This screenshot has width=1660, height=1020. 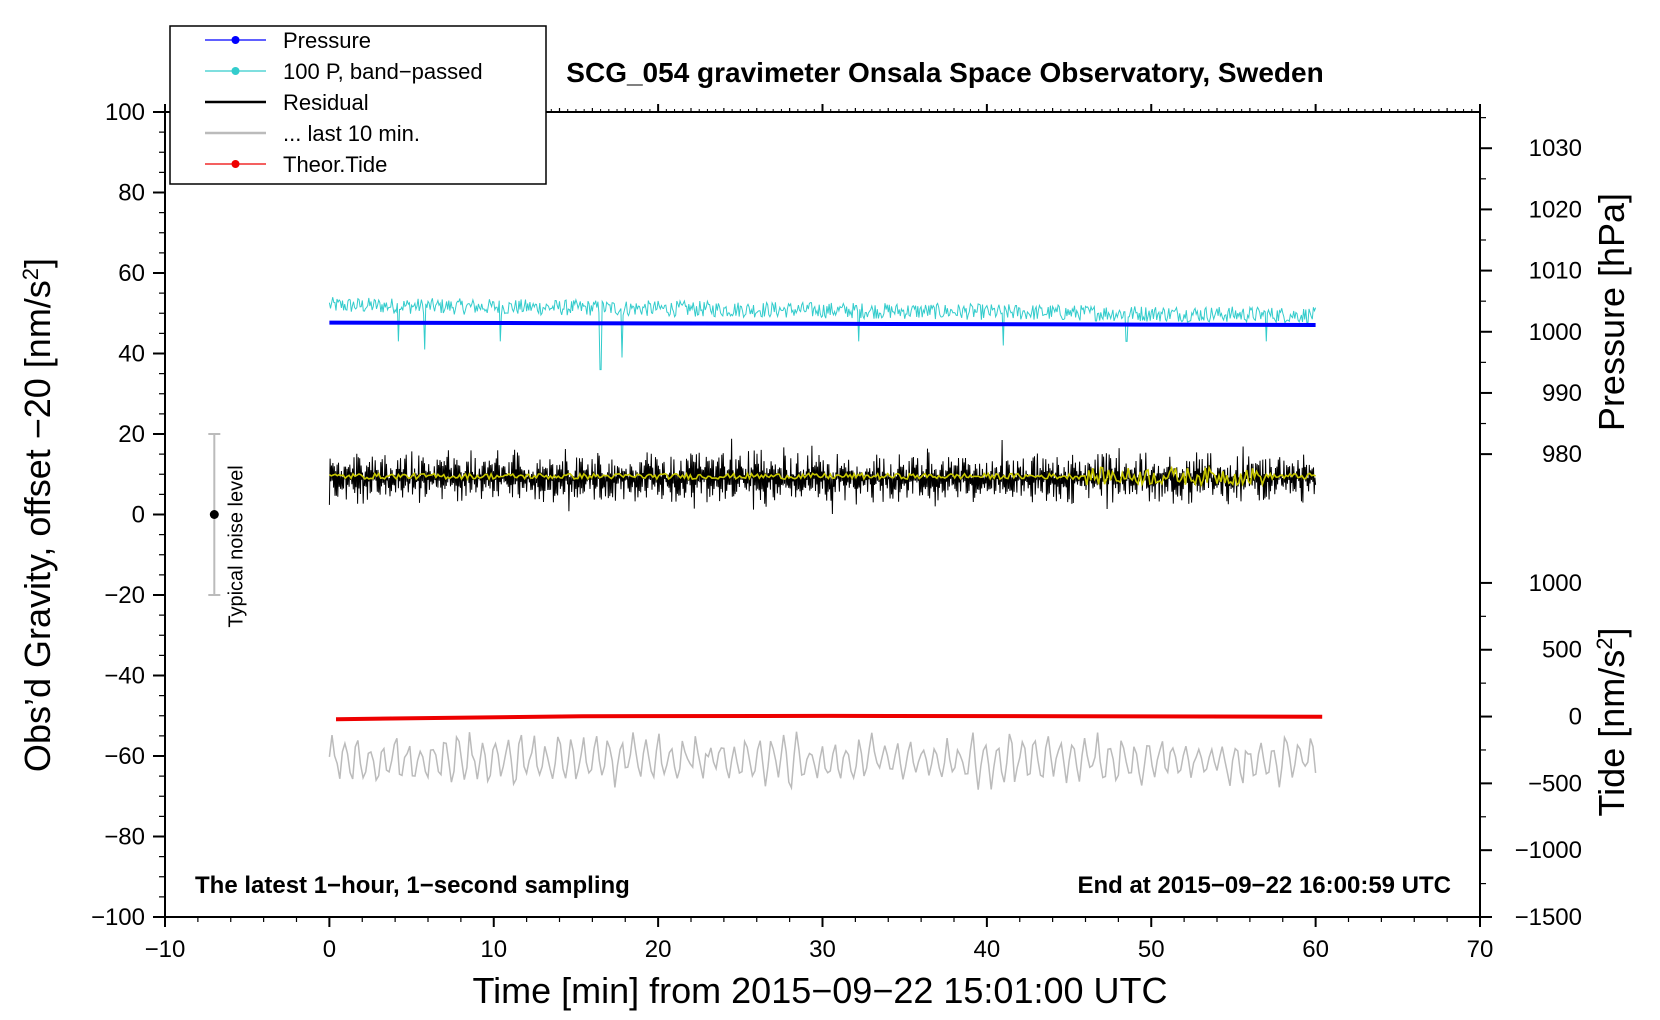 I want to click on series-pressure-line, so click(x=822, y=323).